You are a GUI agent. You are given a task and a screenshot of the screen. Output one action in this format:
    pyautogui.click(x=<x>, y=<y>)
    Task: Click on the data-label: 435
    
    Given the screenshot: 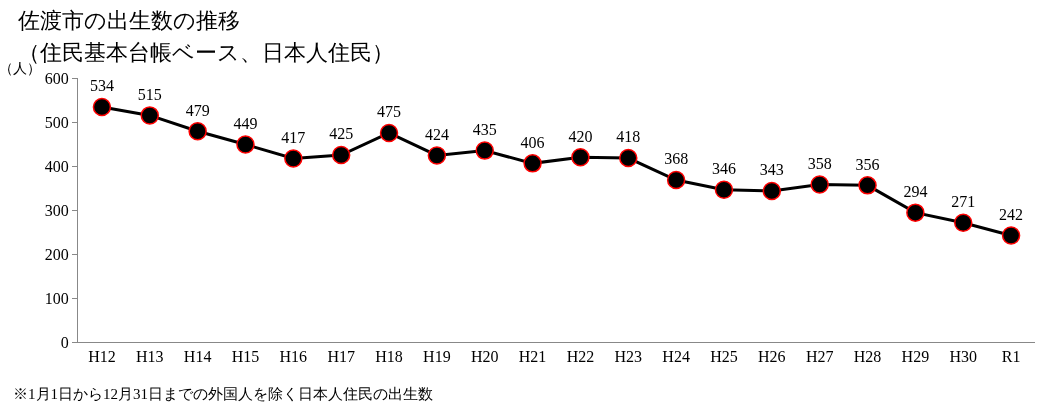 What is the action you would take?
    pyautogui.click(x=484, y=129)
    